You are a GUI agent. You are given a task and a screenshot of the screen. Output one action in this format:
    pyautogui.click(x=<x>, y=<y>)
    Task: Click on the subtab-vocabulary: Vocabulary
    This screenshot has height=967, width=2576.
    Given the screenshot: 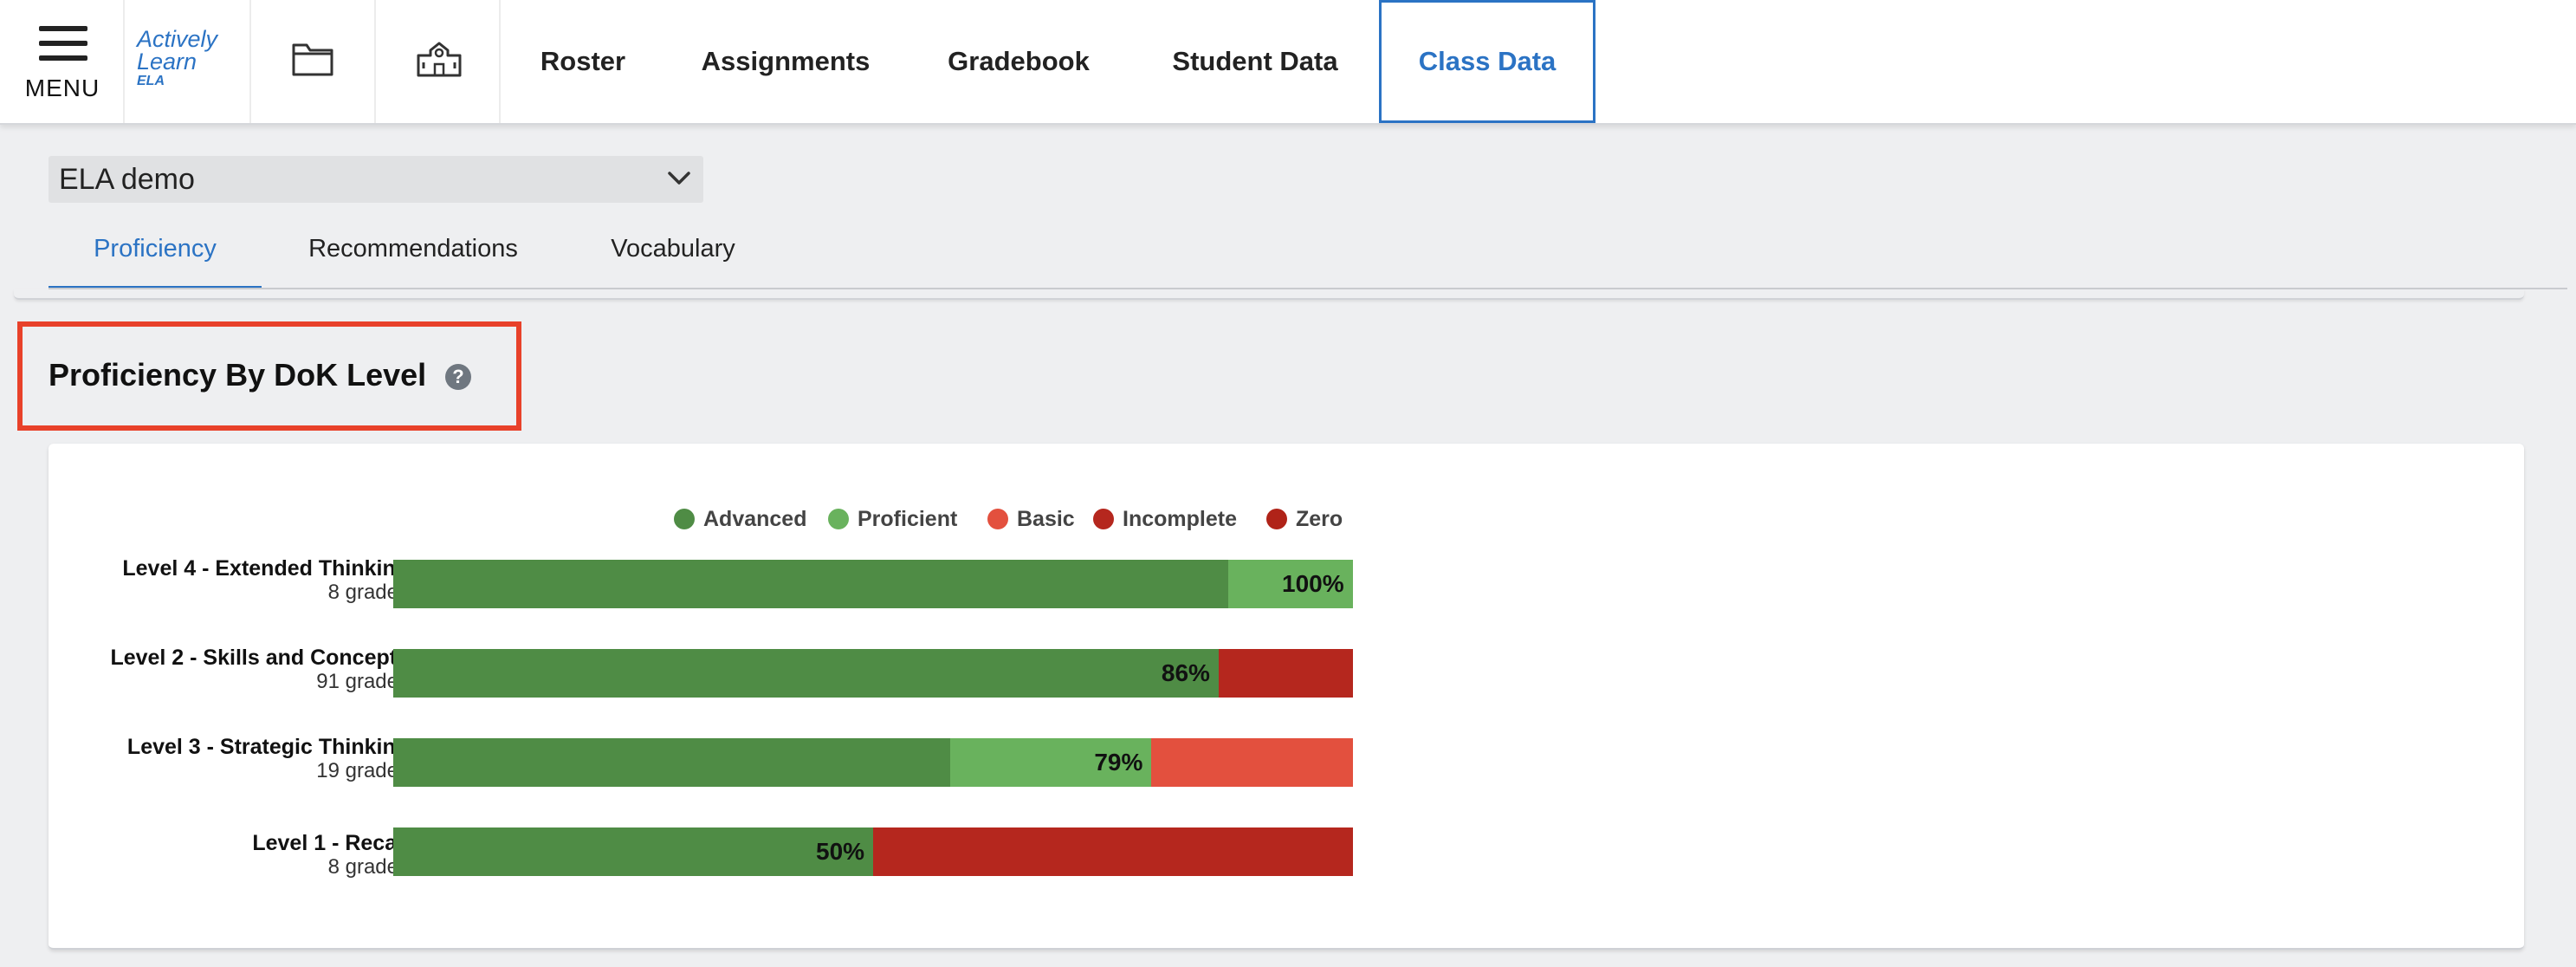 What is the action you would take?
    pyautogui.click(x=673, y=249)
    